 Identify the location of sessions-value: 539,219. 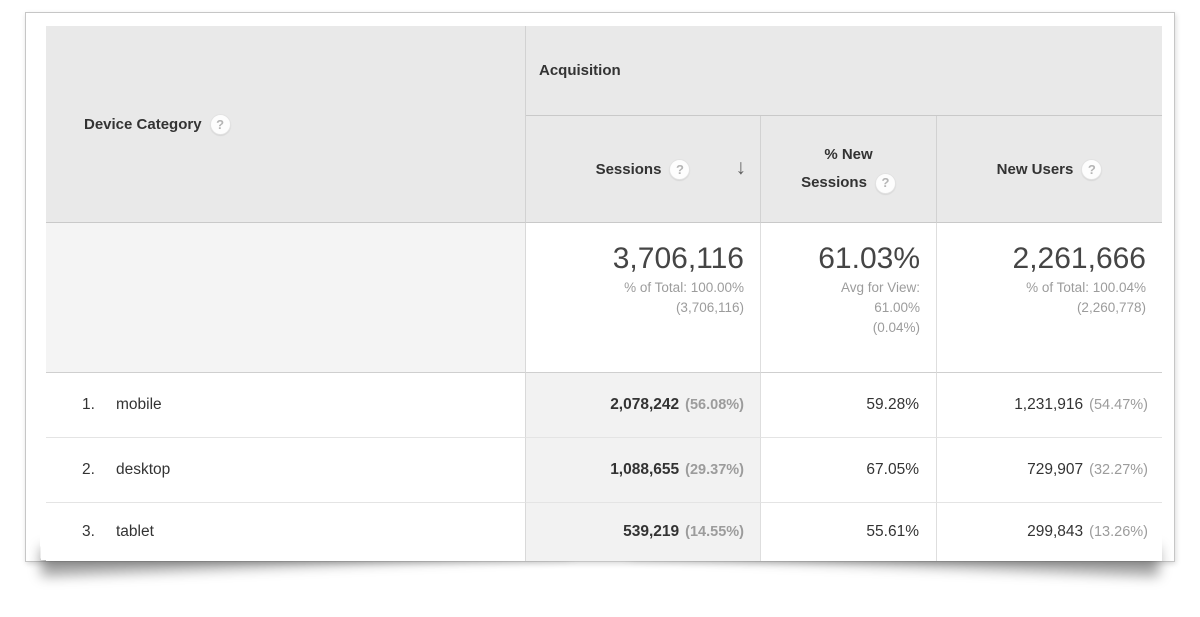
(651, 531).